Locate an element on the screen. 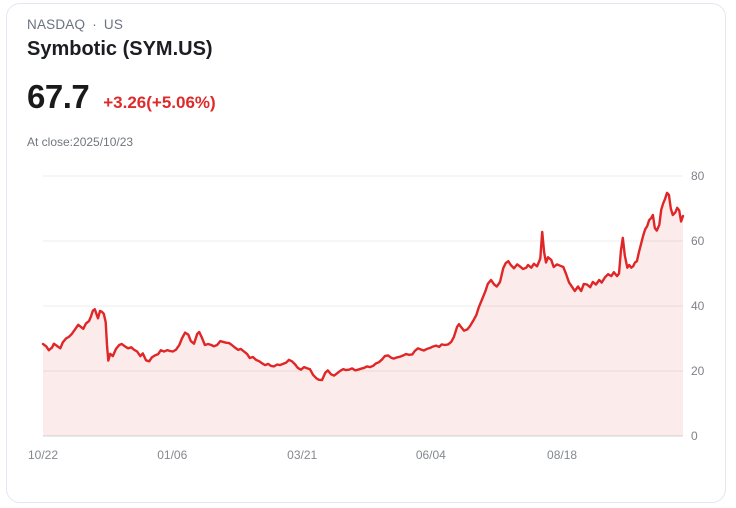 The image size is (736, 508). exchange-label: NASDAQ is located at coordinates (56, 24).